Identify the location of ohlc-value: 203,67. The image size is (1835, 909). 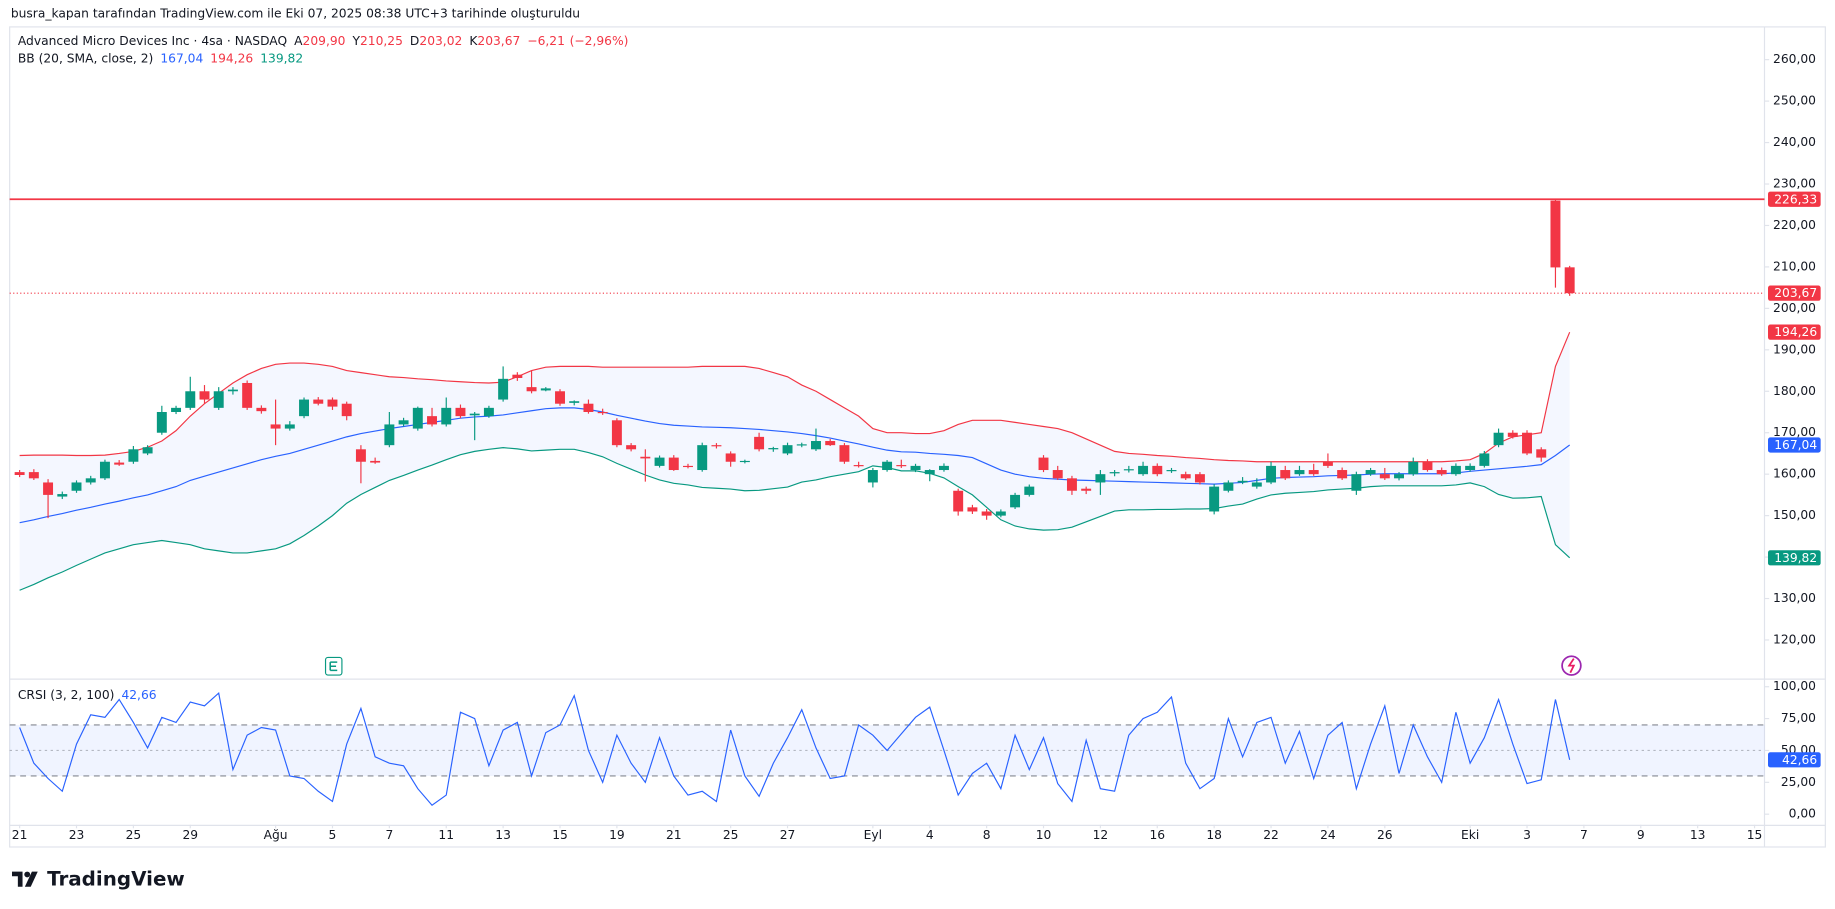
(498, 40).